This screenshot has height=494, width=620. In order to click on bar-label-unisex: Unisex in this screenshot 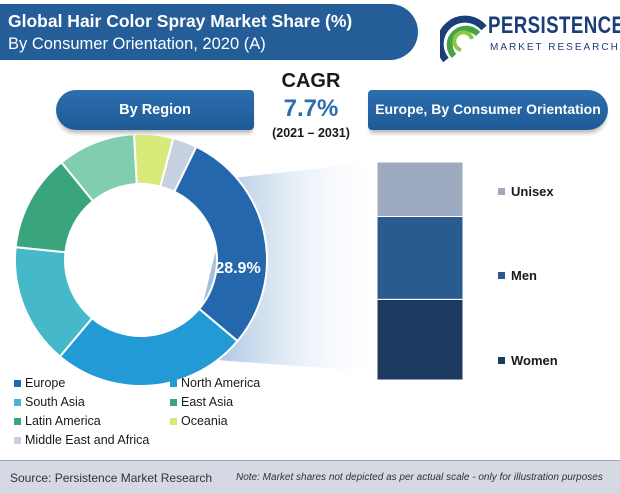, I will do `click(526, 191)`.